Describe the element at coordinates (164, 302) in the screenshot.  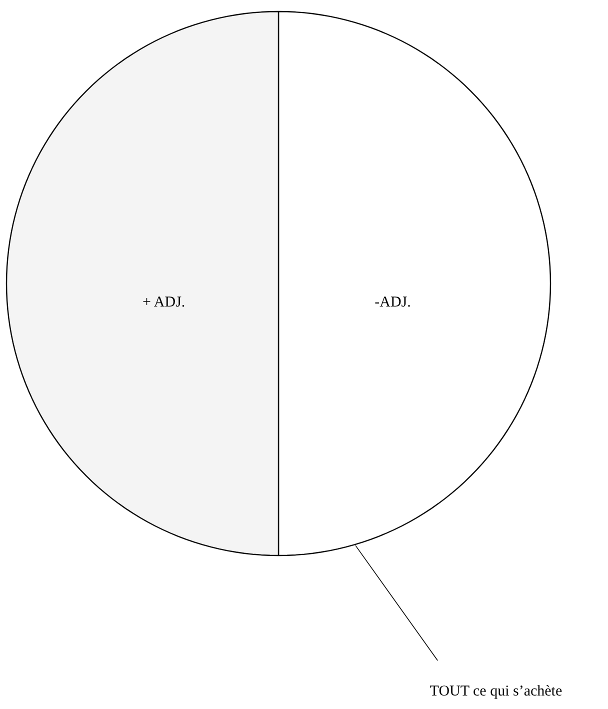
I see `slice-label: + ADJ.` at that location.